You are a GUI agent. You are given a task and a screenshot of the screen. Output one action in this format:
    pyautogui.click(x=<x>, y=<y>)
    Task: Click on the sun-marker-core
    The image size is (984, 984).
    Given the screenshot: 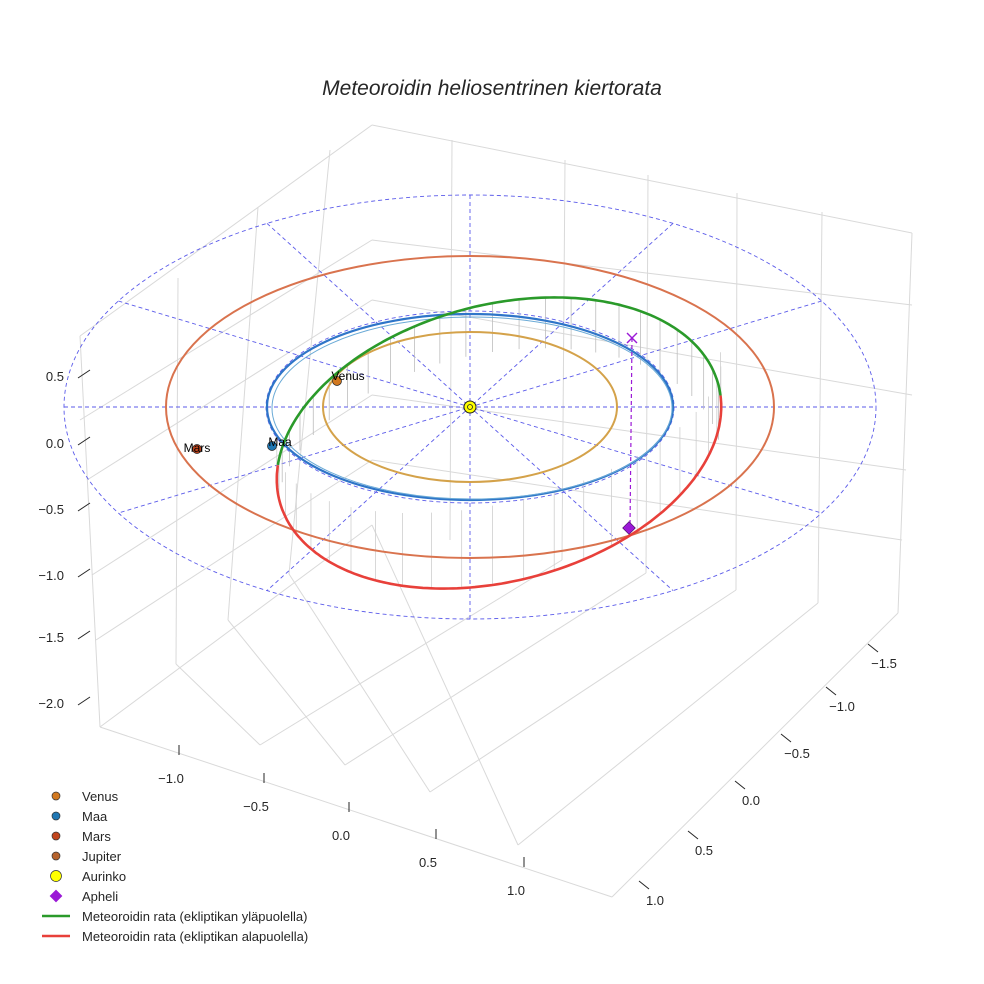 What is the action you would take?
    pyautogui.click(x=470, y=407)
    